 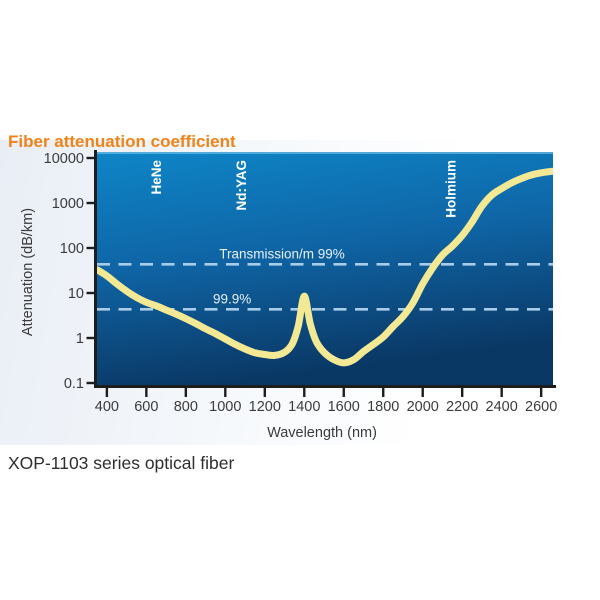 I want to click on laser-label-ndyag: Nd:YAG, so click(x=241, y=185).